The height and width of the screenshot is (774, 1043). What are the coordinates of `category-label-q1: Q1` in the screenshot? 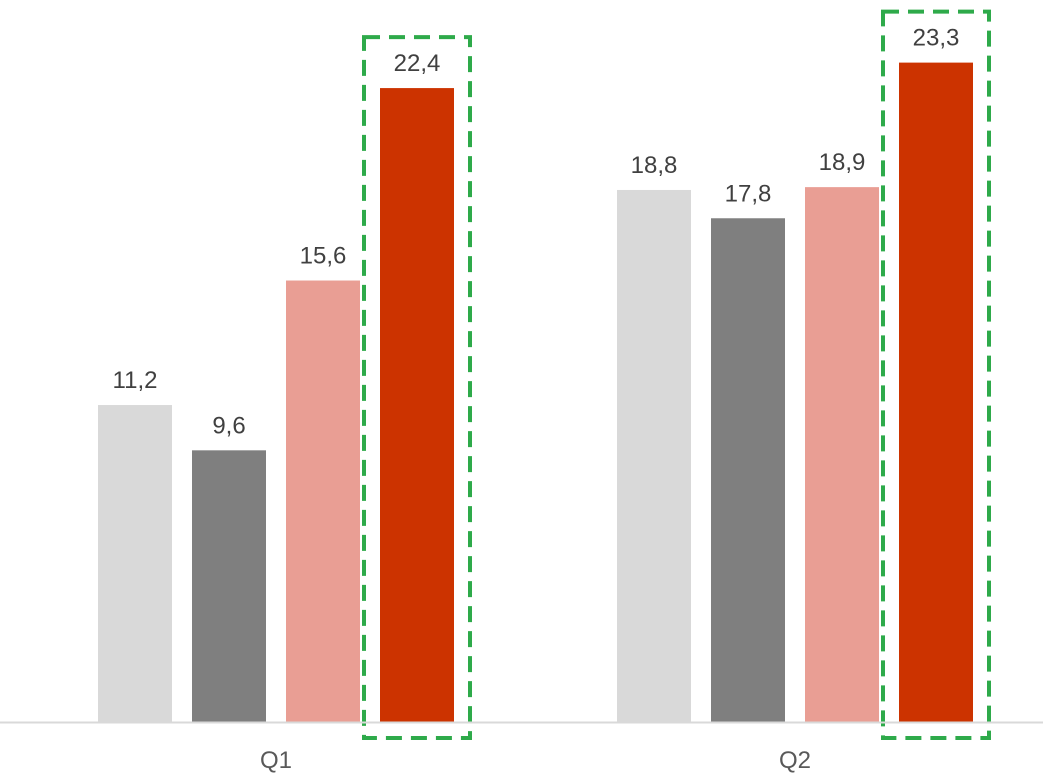 It's located at (276, 760).